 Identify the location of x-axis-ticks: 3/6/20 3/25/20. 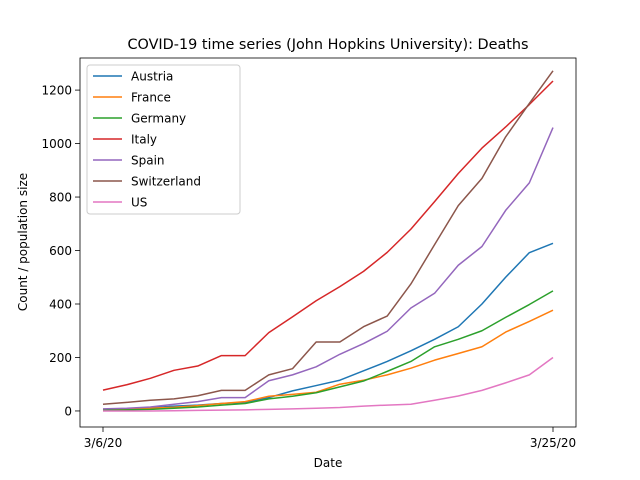
(330, 438).